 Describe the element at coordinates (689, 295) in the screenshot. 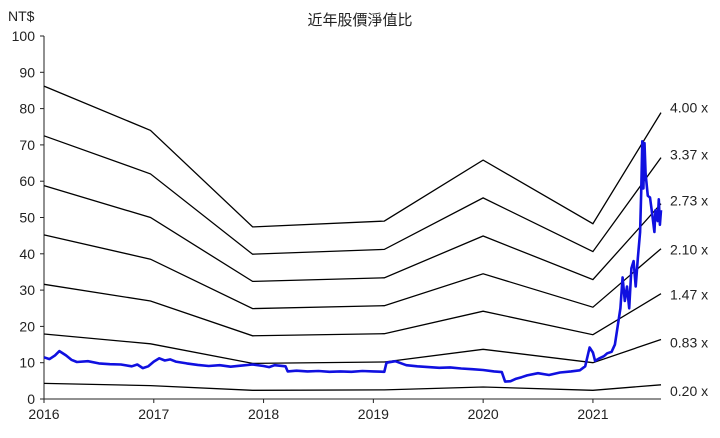

I see `pb-band-label-147: 1.47 x` at that location.